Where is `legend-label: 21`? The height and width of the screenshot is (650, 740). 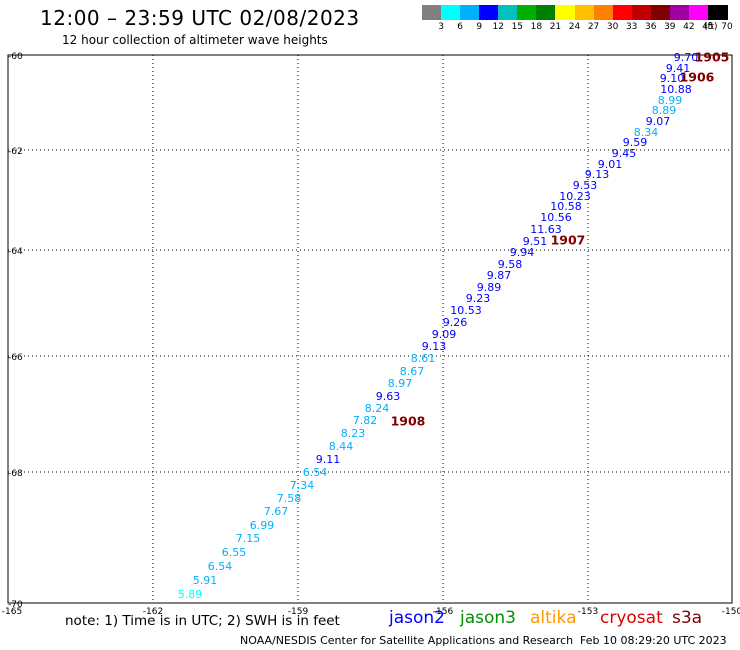 legend-label: 21 is located at coordinates (555, 27).